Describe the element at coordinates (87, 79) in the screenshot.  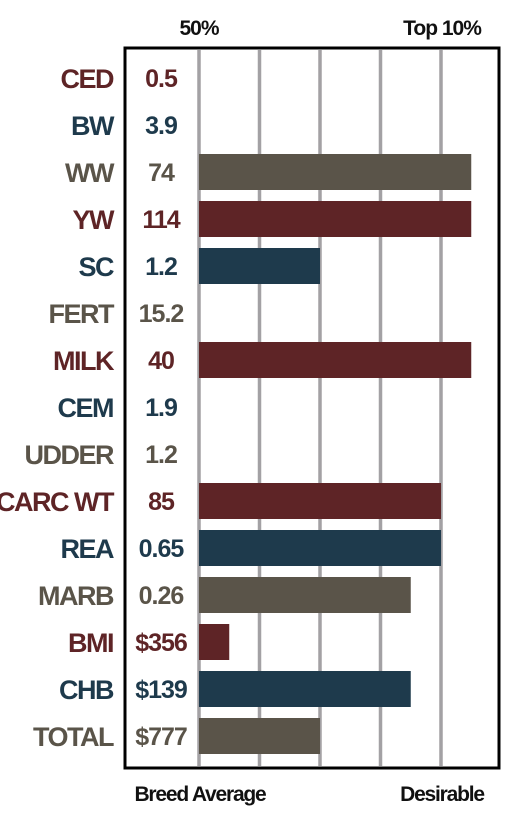
I see `trait-label-ced: CED` at that location.